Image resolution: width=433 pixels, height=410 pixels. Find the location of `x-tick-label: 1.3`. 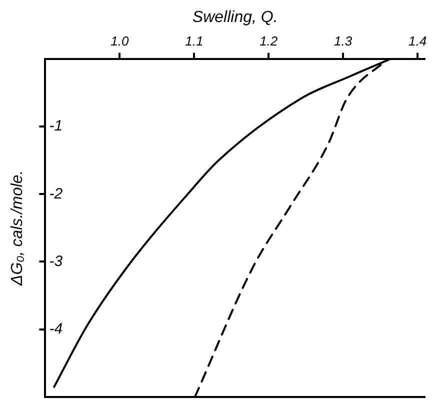

x-tick-label: 1.3 is located at coordinates (343, 41).